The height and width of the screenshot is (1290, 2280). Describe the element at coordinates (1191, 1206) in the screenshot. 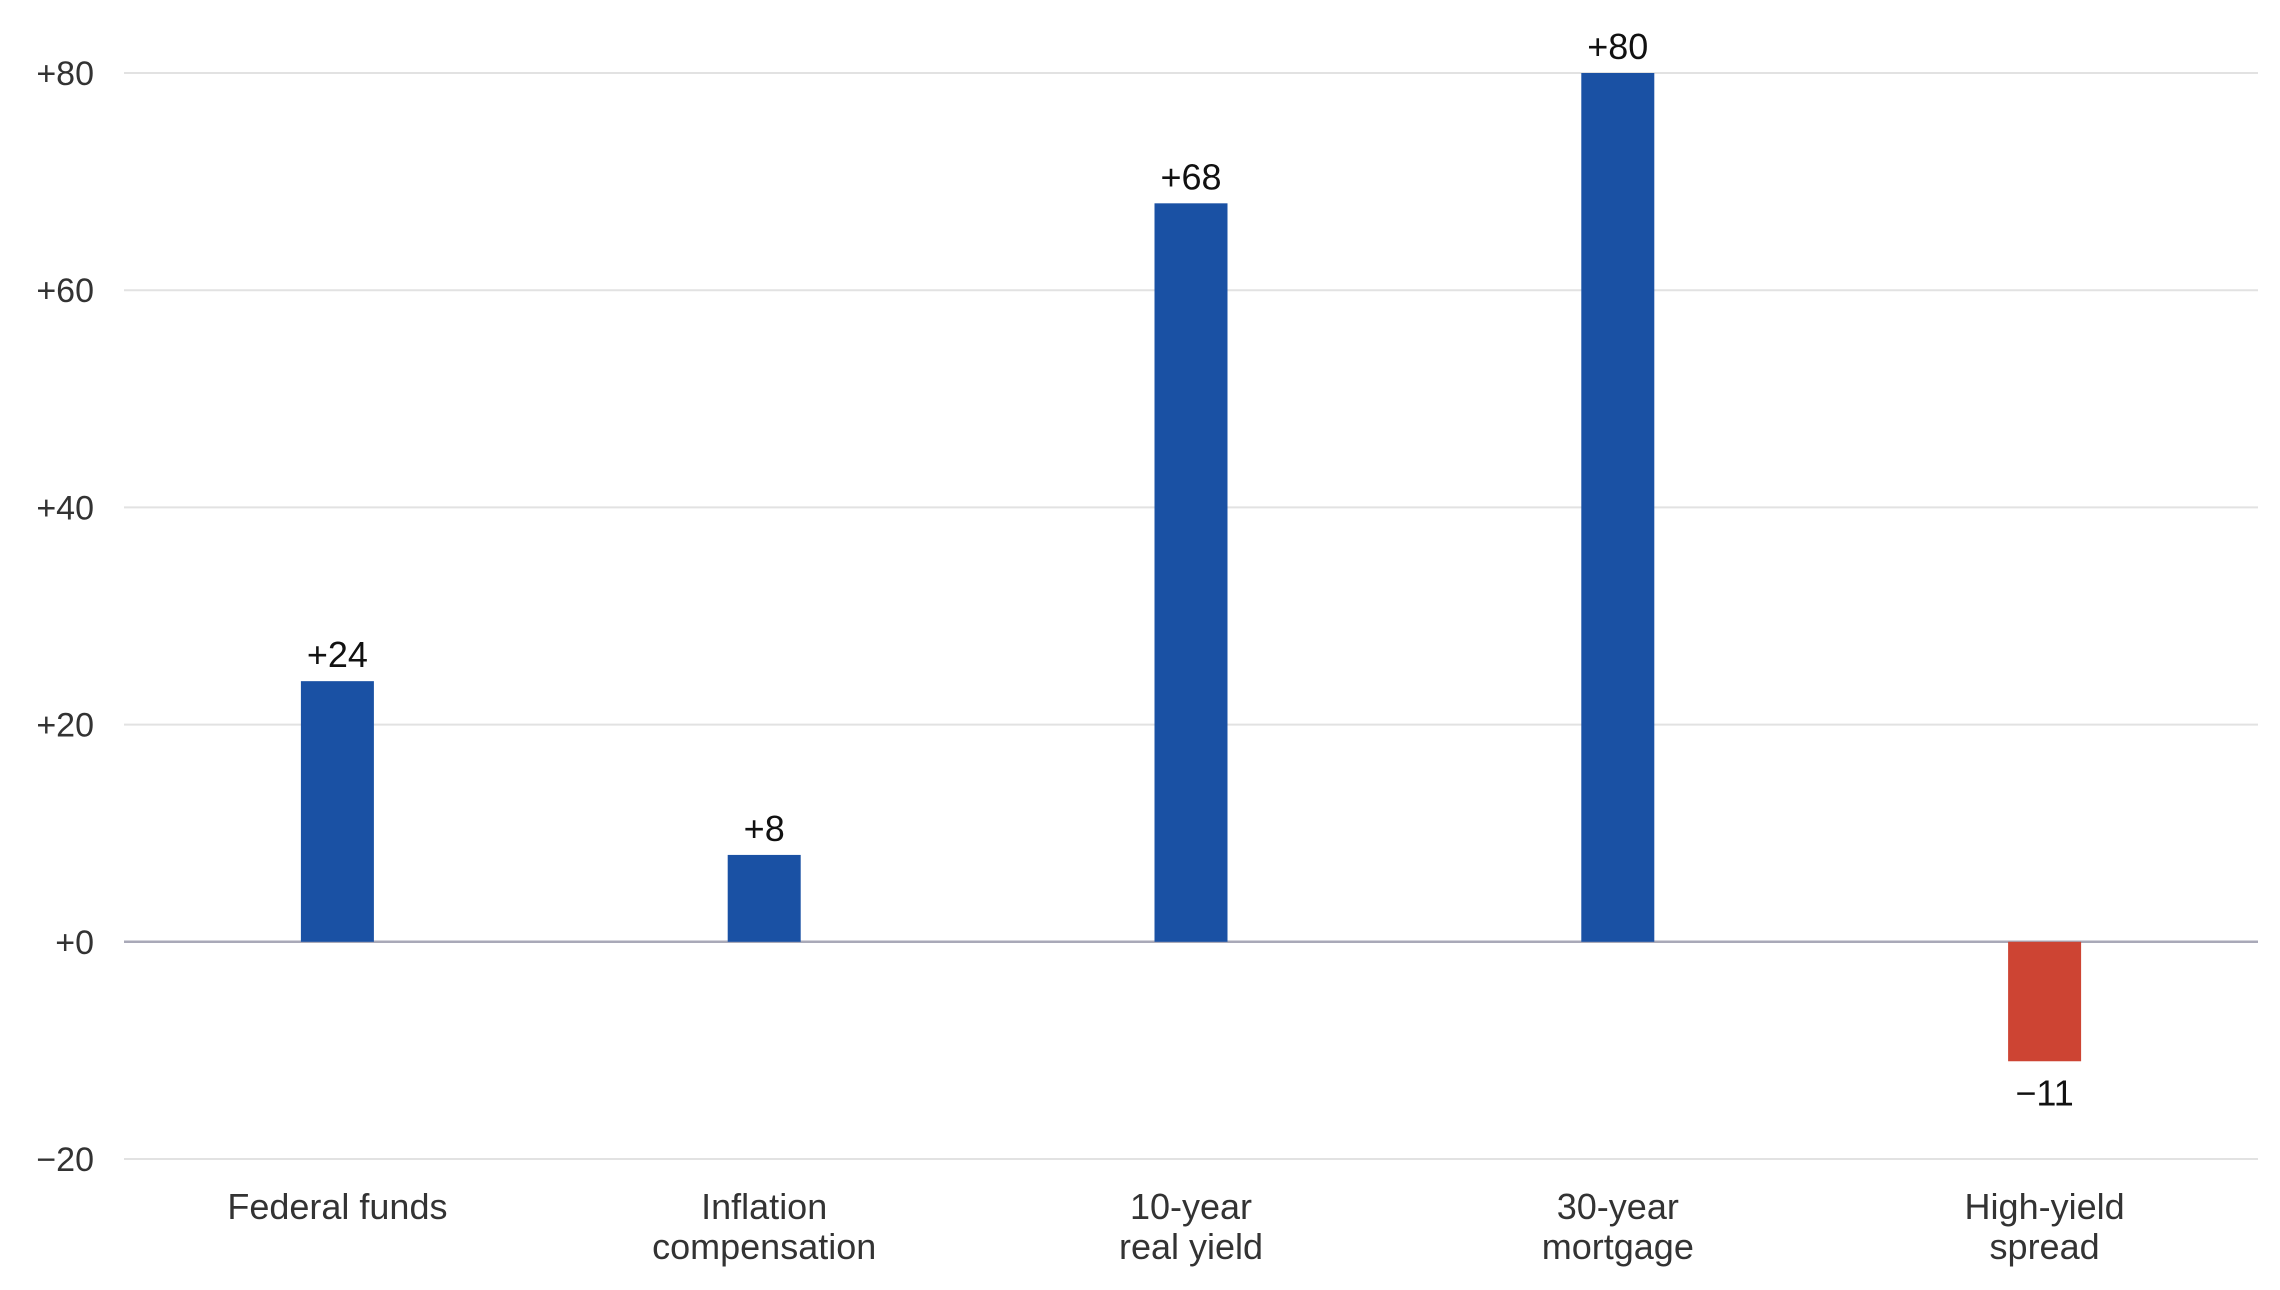

I see `x-tick-label-line: 10-year` at that location.